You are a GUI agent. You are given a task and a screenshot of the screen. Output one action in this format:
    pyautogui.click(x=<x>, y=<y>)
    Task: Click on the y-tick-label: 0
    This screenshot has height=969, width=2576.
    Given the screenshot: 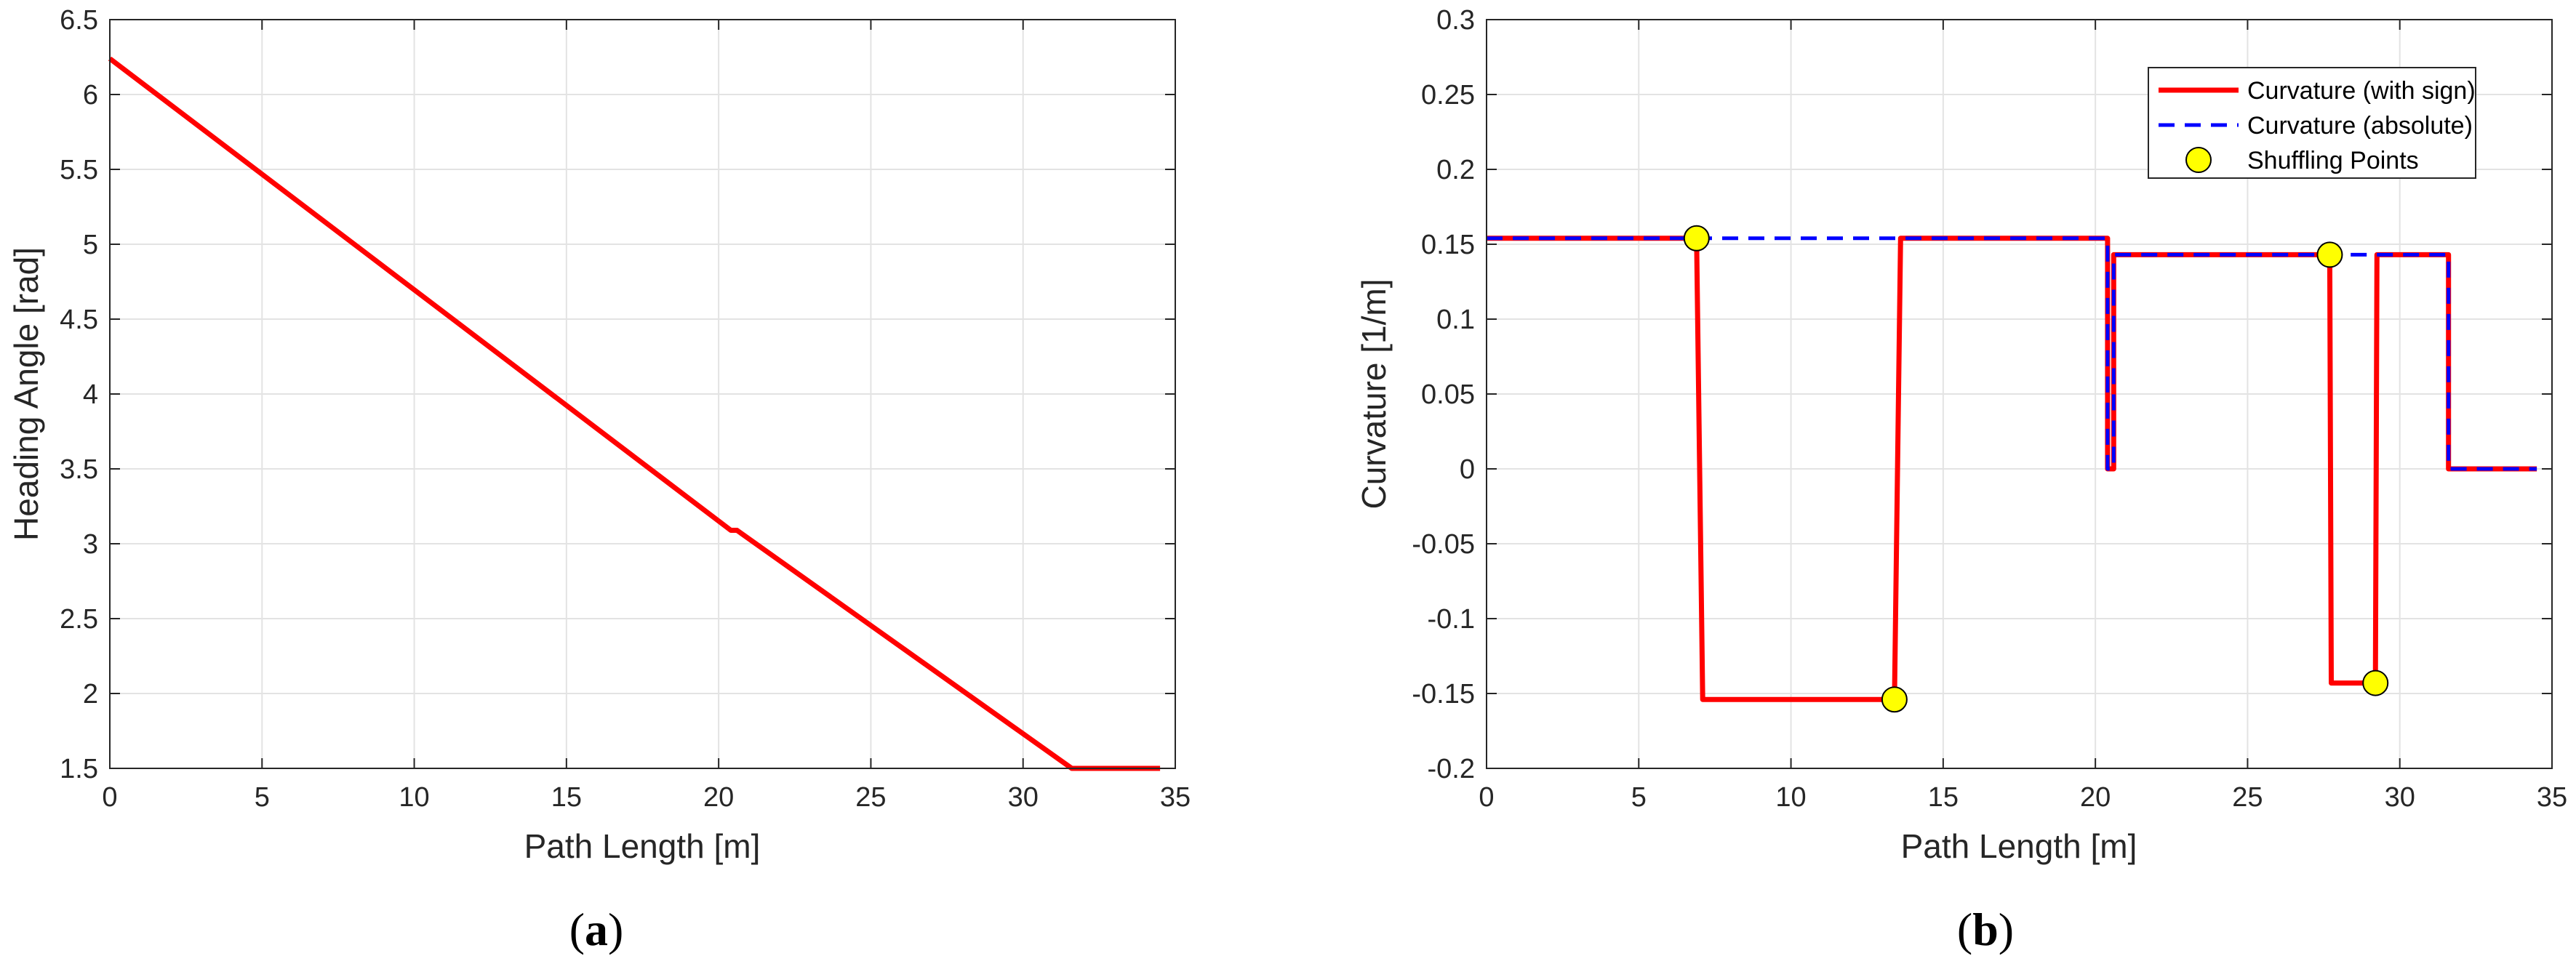 What is the action you would take?
    pyautogui.click(x=1467, y=469)
    